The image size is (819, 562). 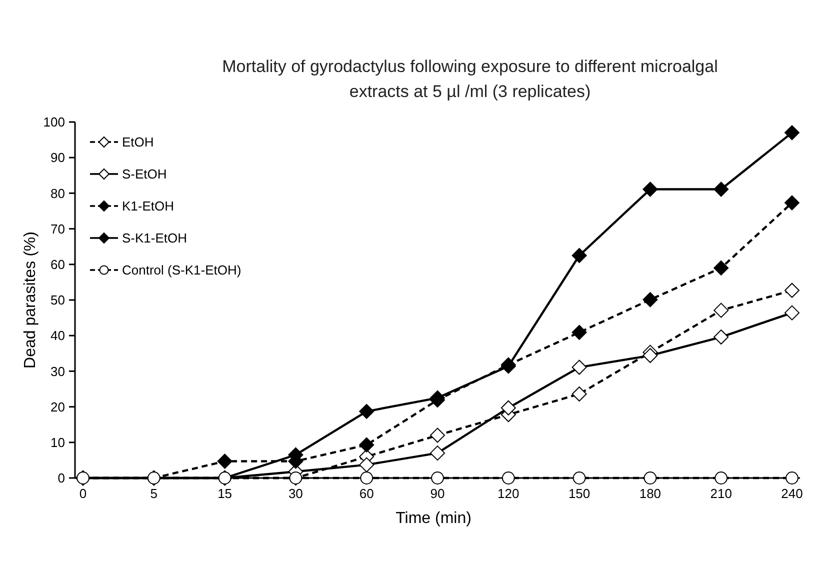 What do you see at coordinates (57, 371) in the screenshot?
I see `y-tick-label: 30` at bounding box center [57, 371].